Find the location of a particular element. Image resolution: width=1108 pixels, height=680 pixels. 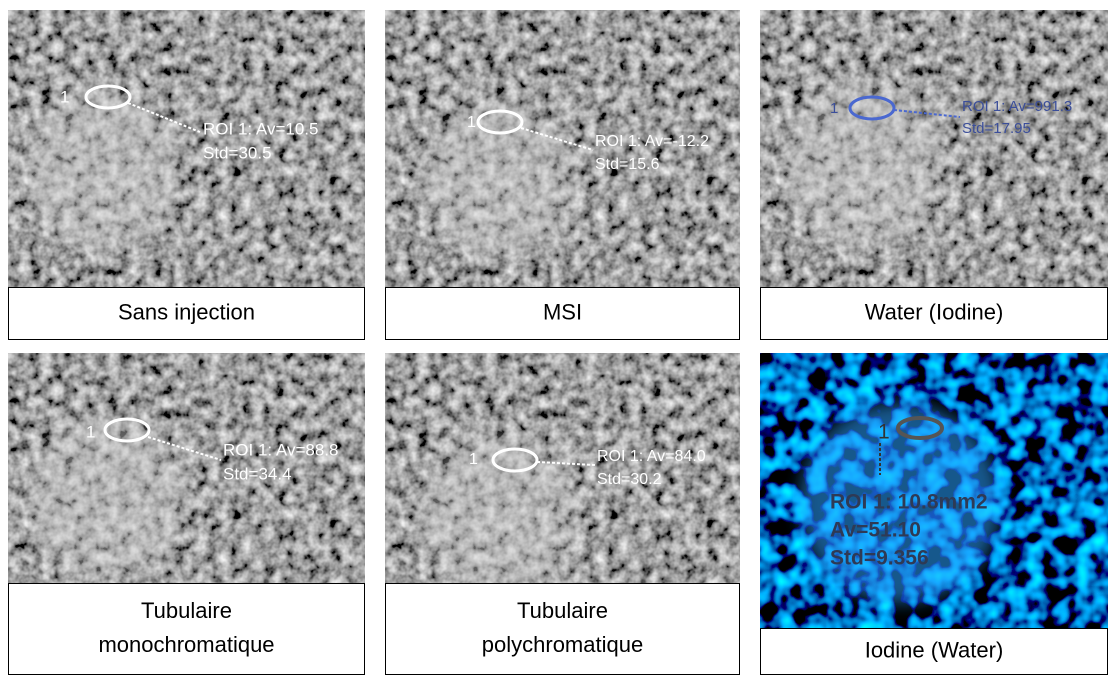

caption: Iodine (Water) is located at coordinates (934, 649).